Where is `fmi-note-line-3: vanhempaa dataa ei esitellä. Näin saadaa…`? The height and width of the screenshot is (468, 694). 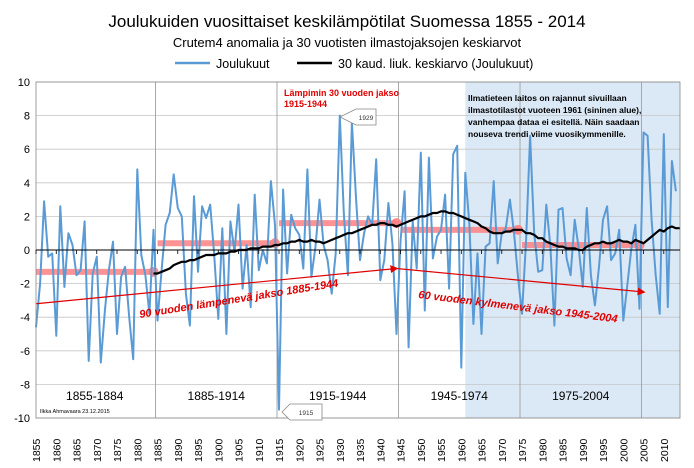 fmi-note-line-3: vanhempaa dataa ei esitellä. Näin saadaa… is located at coordinates (554, 122).